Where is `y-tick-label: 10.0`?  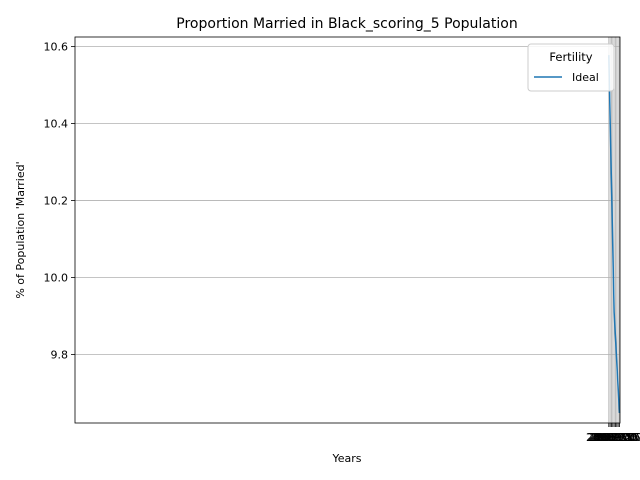
y-tick-label: 10.0 is located at coordinates (56, 278).